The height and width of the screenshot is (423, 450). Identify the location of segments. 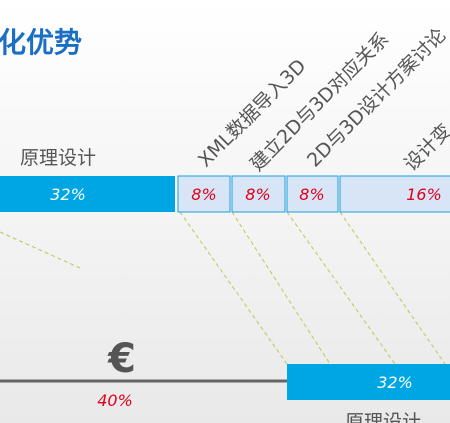
(313, 194).